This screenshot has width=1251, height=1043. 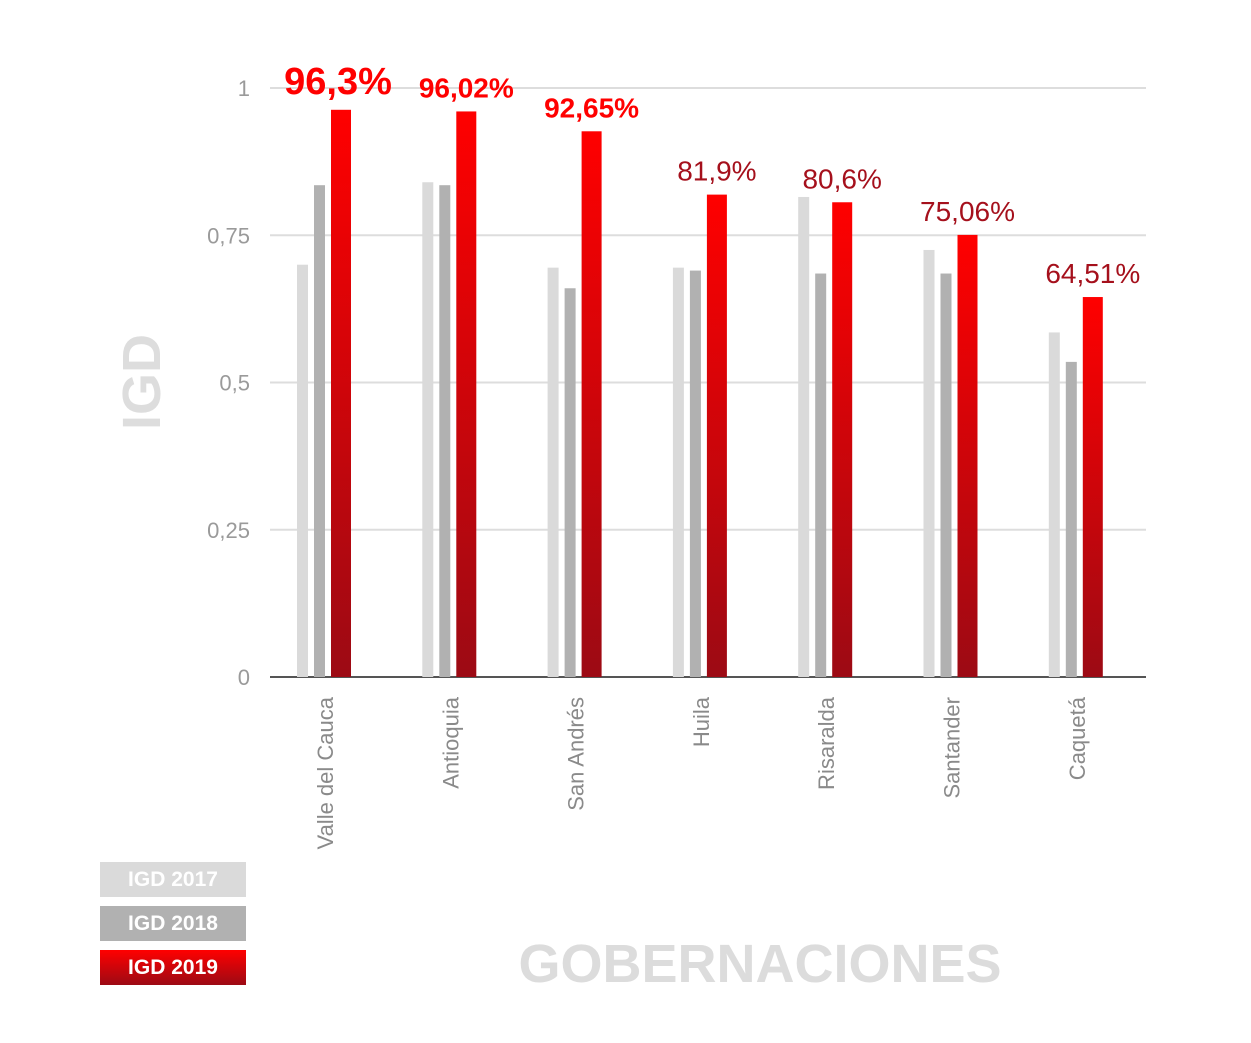 What do you see at coordinates (826, 743) in the screenshot?
I see `x-category-label: Risaralda` at bounding box center [826, 743].